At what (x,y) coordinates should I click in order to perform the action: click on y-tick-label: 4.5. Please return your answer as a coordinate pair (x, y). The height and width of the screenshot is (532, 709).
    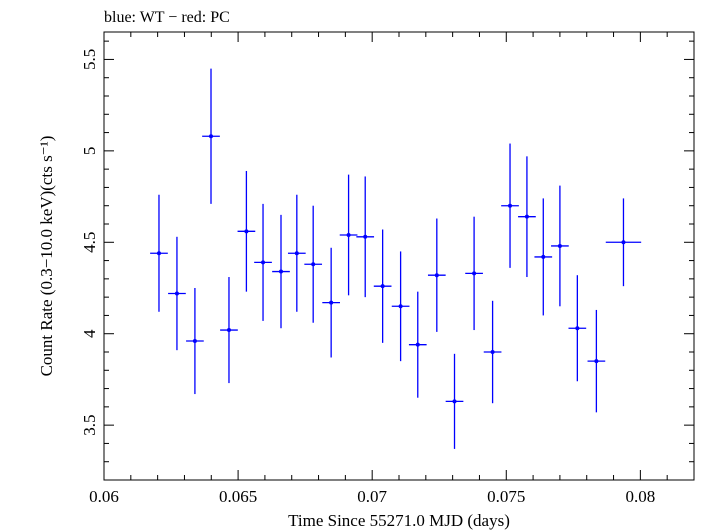
    Looking at the image, I should click on (89, 242).